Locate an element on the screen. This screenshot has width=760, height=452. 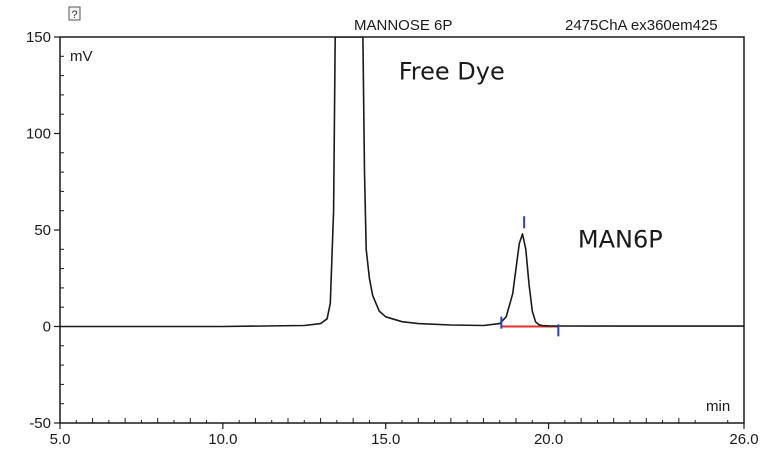
report-icon: ? is located at coordinates (74, 13).